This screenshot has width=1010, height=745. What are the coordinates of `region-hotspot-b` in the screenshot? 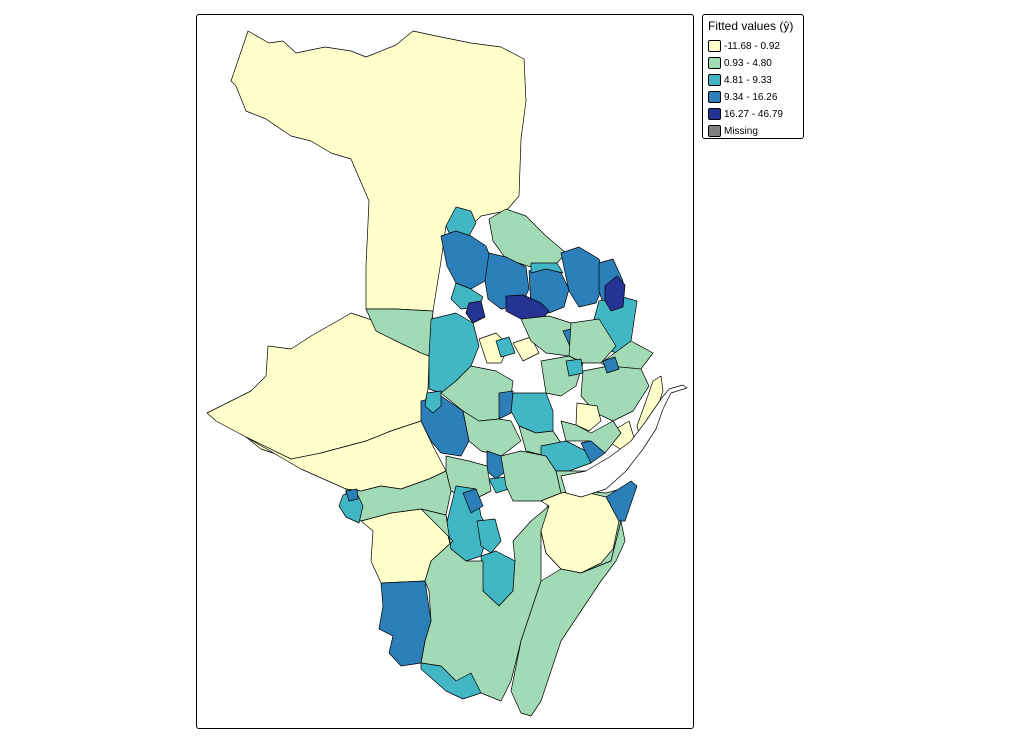 It's located at (615, 293).